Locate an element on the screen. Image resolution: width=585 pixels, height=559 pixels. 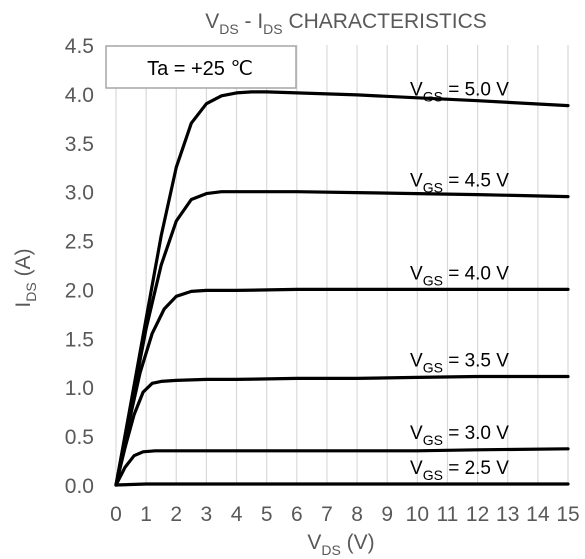
series-label-vgs-3.5: VGS = 3.5 V is located at coordinates (459, 362).